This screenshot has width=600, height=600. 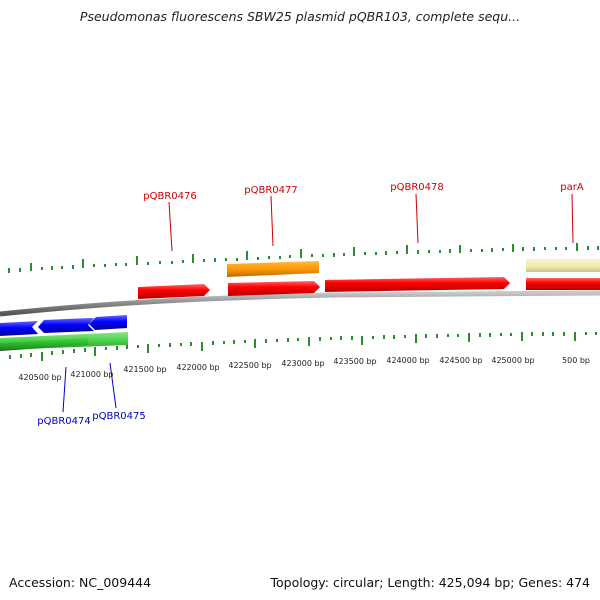 What do you see at coordinates (416, 187) in the screenshot?
I see `gene-label-pqbr0478: pQBR0478` at bounding box center [416, 187].